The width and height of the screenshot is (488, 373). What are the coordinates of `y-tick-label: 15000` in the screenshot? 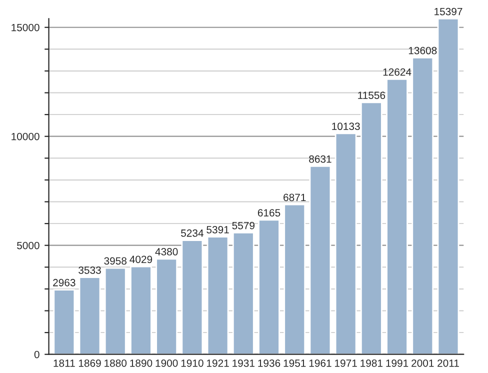 It's located at (26, 28).